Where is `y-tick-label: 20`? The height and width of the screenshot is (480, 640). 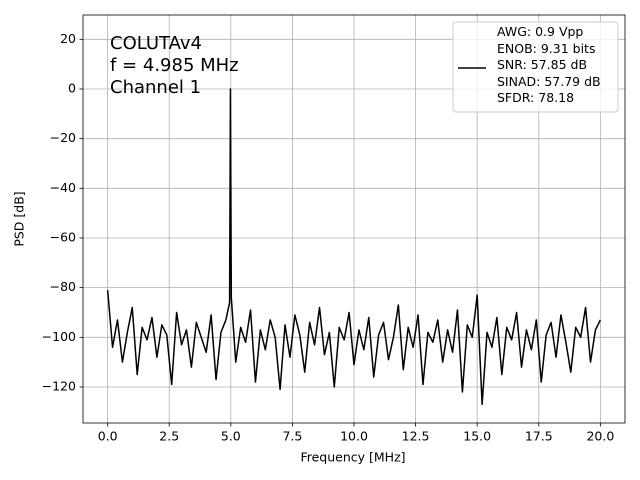 y-tick-label: 20 is located at coordinates (68, 38).